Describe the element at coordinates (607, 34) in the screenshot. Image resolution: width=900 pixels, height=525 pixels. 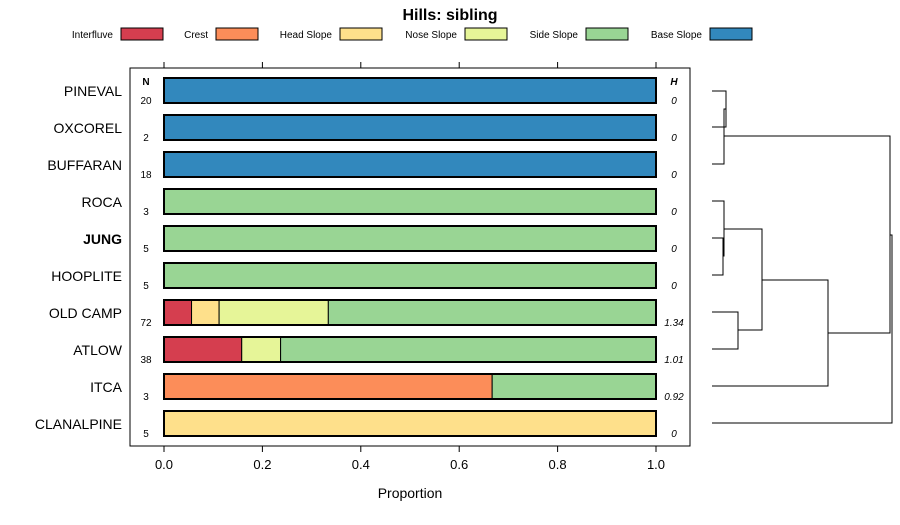
I see `legend-swatch-side-slope` at that location.